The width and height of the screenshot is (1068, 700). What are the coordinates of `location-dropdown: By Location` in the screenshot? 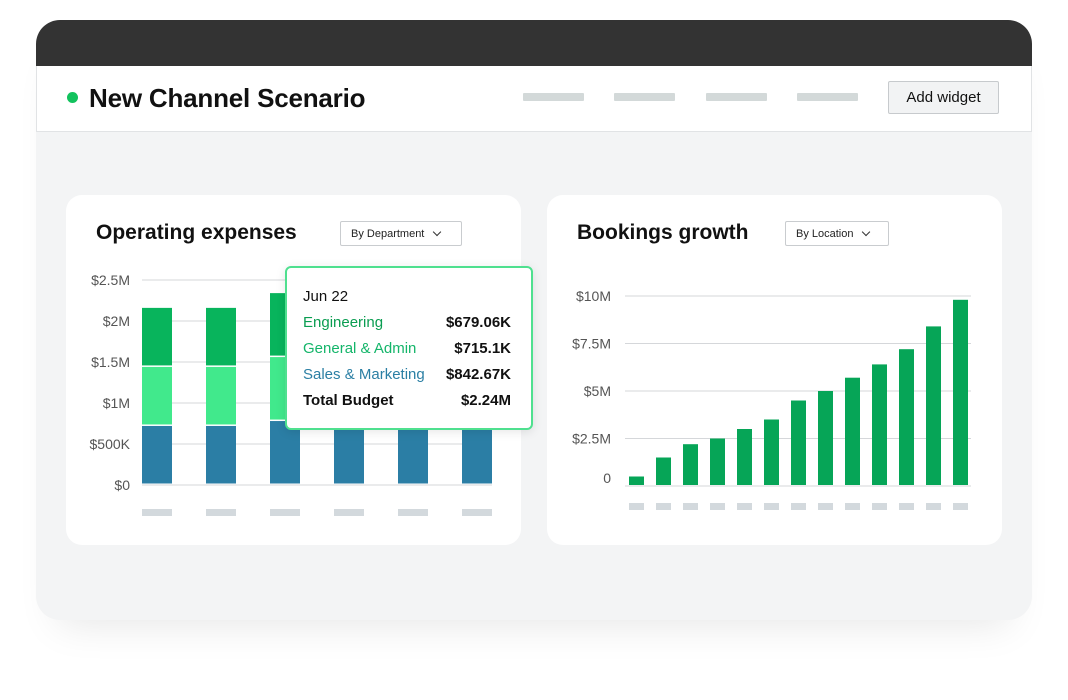 It's located at (837, 233).